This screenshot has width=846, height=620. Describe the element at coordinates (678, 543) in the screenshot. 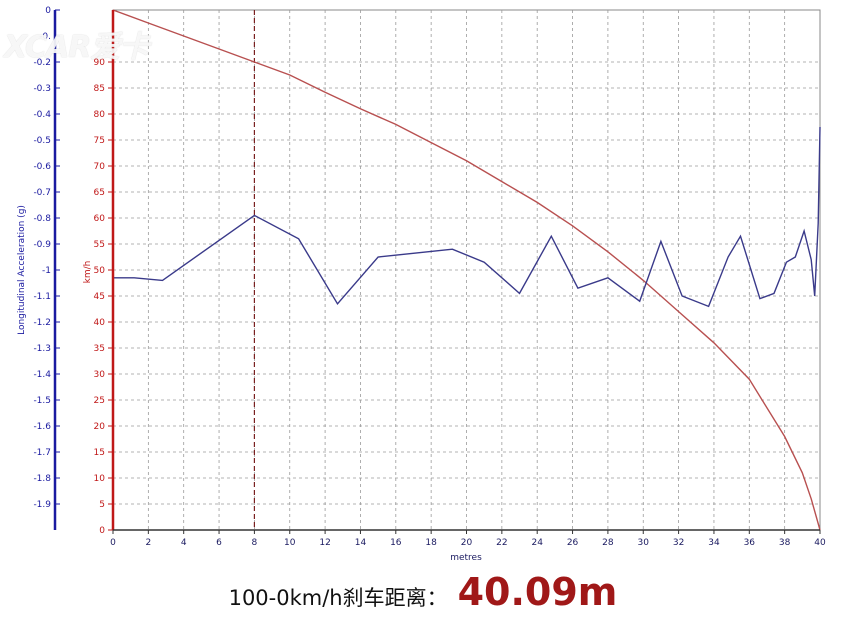

I see `x-tick-label: 32` at that location.